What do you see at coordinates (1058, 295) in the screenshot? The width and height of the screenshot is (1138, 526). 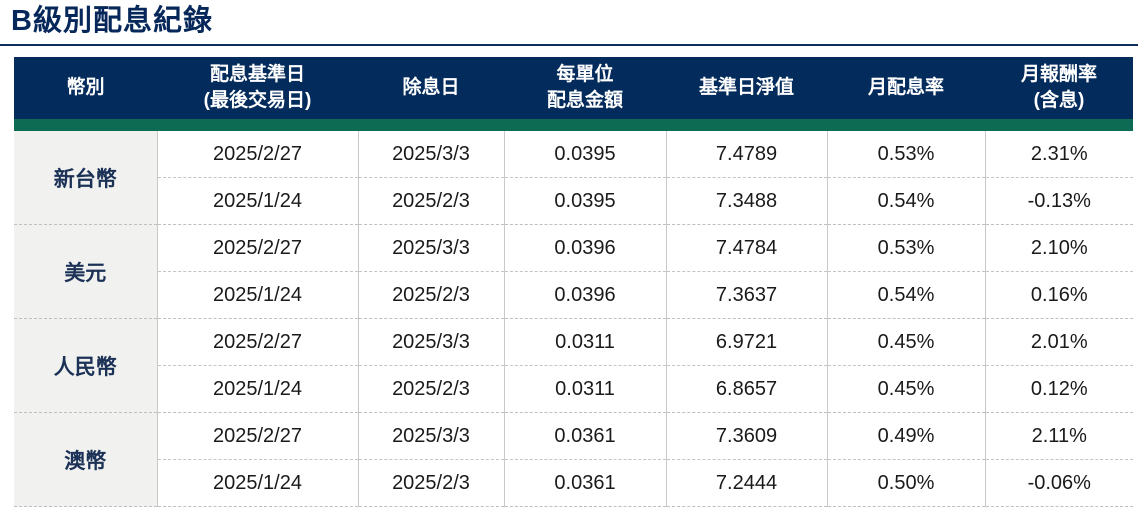 I see `monthly-return-cell: 0.16%` at bounding box center [1058, 295].